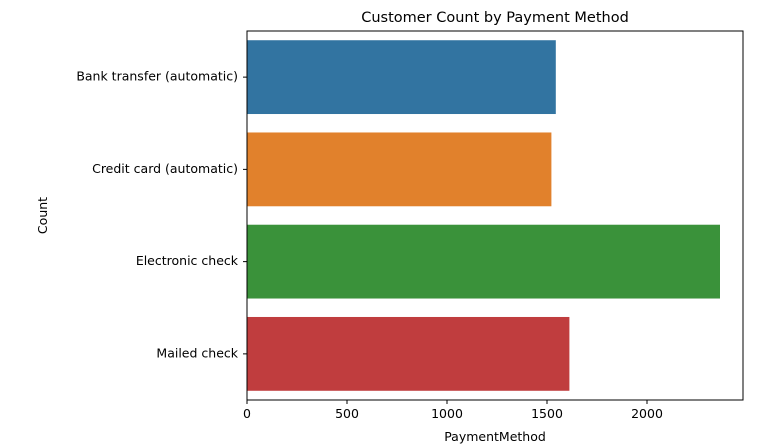 The image size is (758, 447). Describe the element at coordinates (197, 352) in the screenshot. I see `y-tick-label: Mailed check` at that location.